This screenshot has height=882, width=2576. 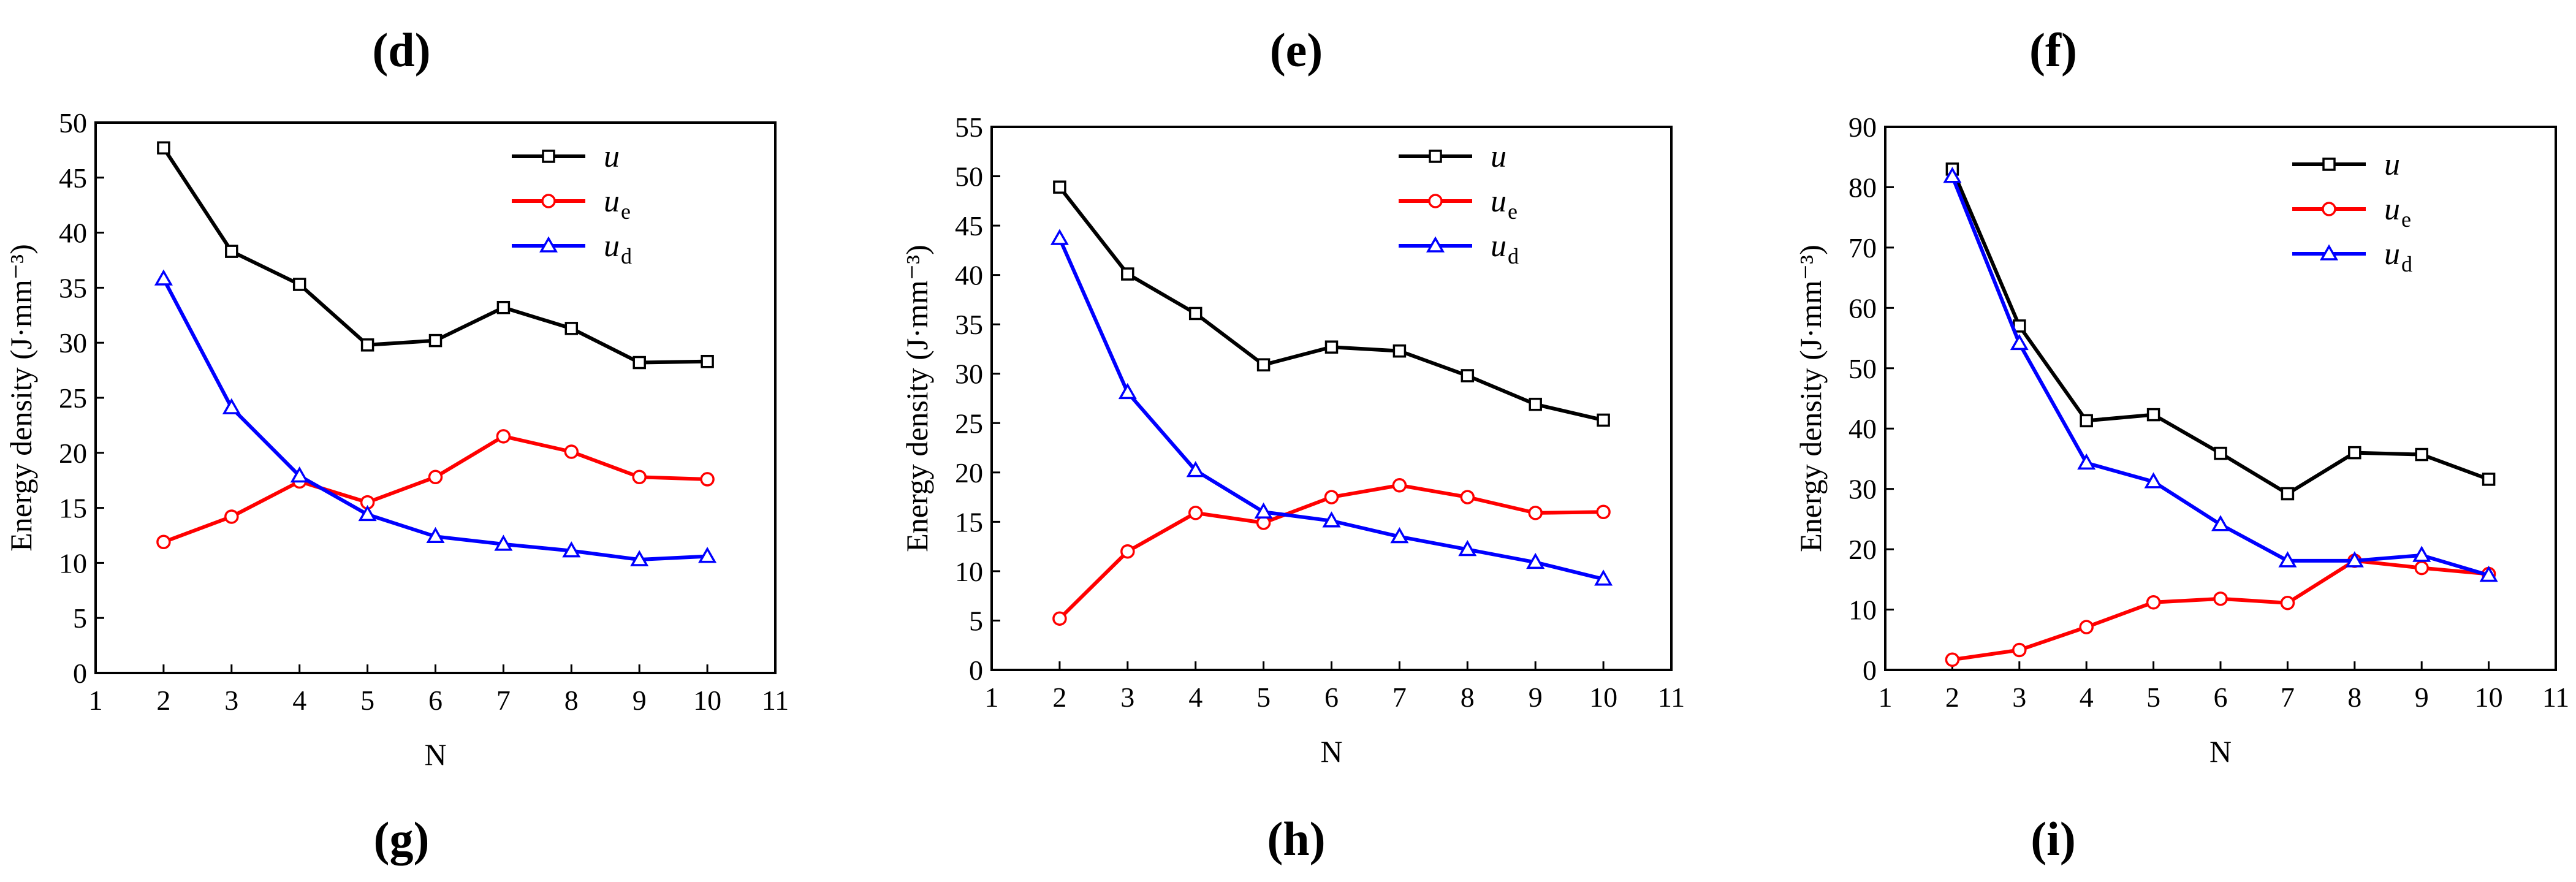 I want to click on legend-marker-series-u-d, so click(x=548, y=244).